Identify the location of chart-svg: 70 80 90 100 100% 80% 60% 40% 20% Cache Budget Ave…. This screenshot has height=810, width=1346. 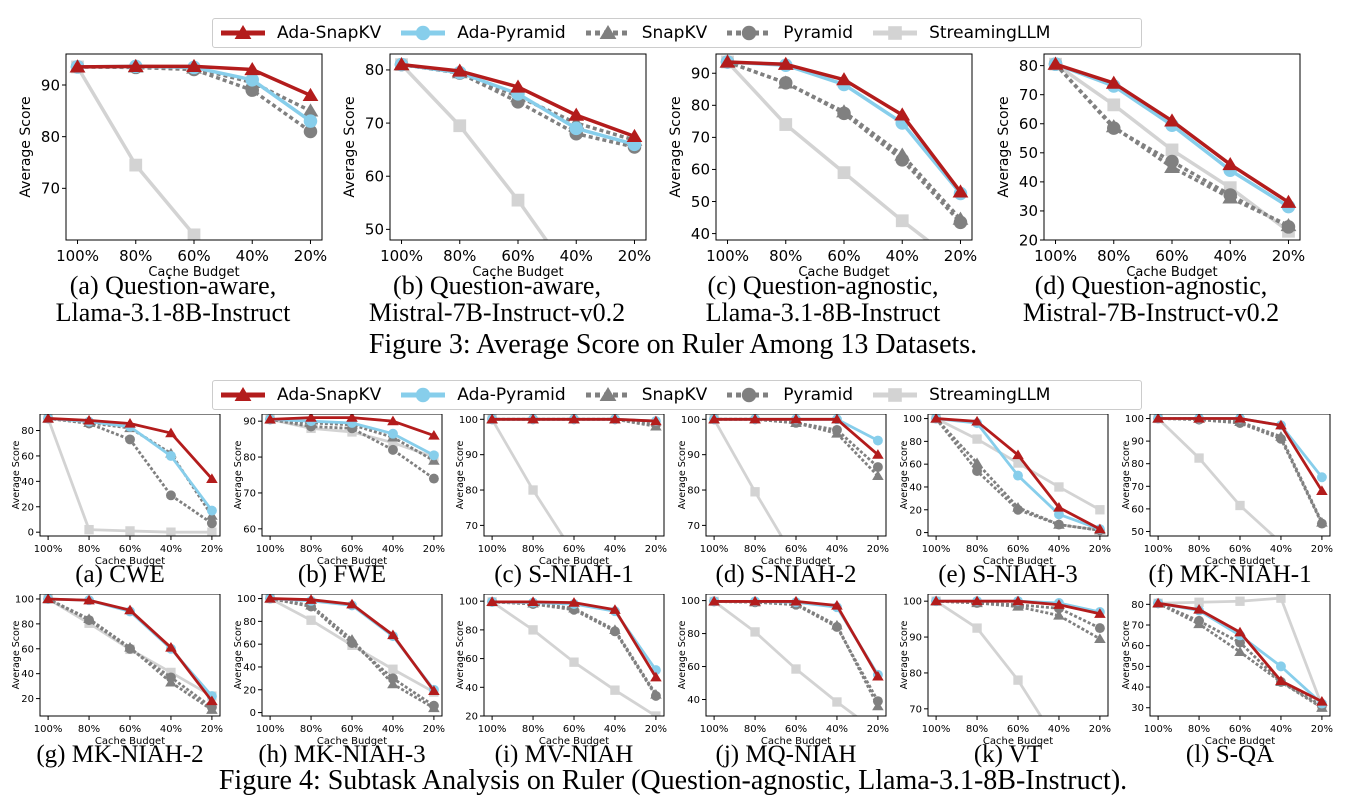
(561, 490).